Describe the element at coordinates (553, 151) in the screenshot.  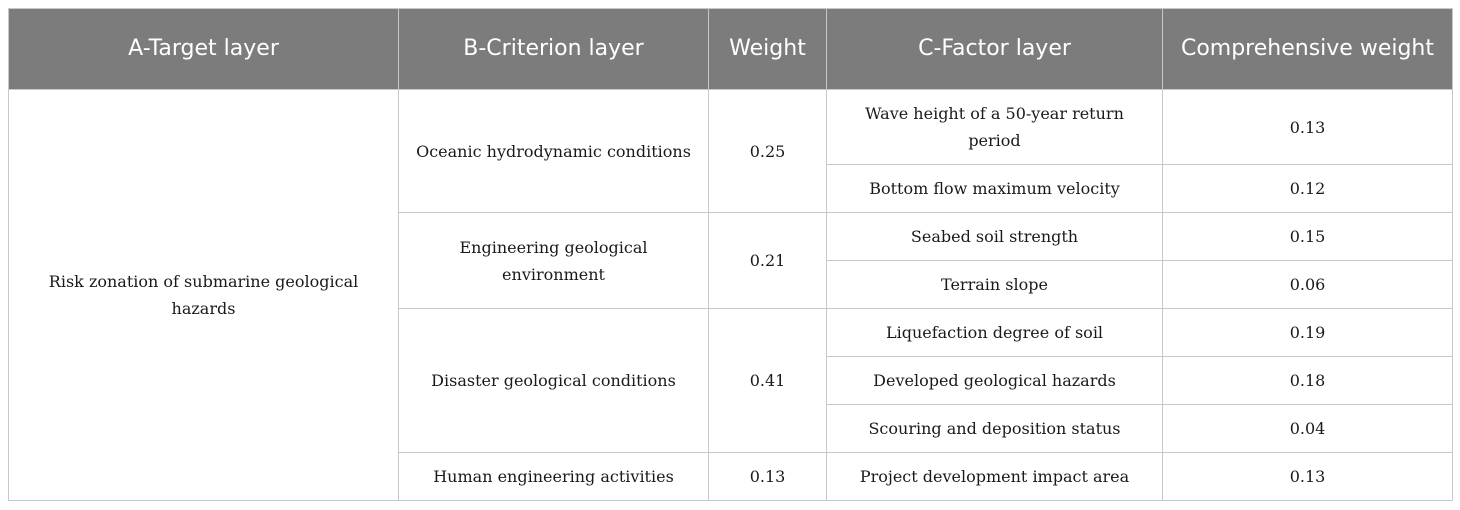
I see `criterion-cell: Oceanic hydrodynamic conditions` at that location.